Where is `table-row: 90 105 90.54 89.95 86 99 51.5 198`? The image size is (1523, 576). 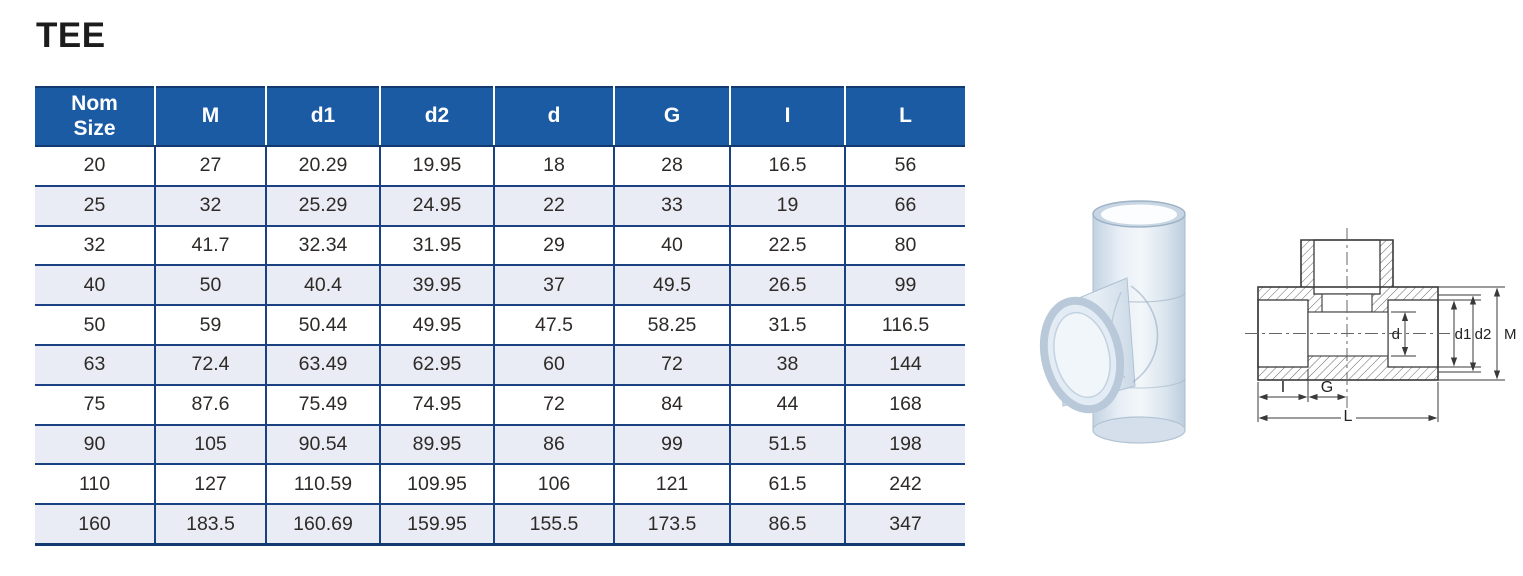
table-row: 90 105 90.54 89.95 86 99 51.5 198 is located at coordinates (500, 444).